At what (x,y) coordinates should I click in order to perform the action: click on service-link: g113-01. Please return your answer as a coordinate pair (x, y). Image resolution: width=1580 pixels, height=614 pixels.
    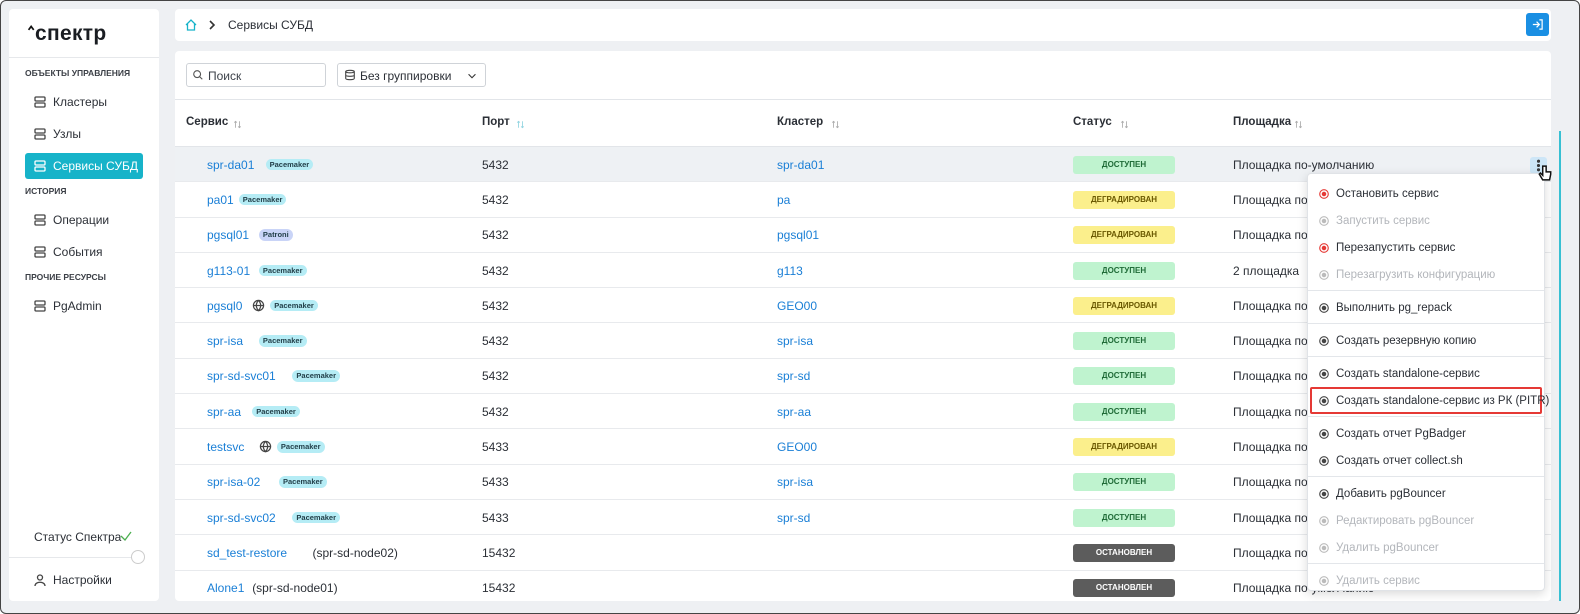
    Looking at the image, I should click on (228, 271).